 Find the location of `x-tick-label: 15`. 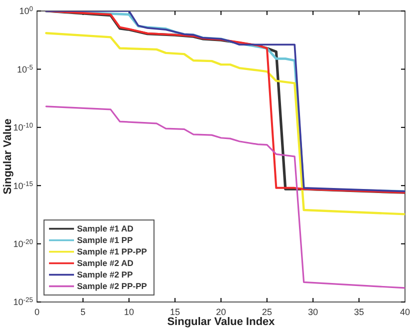

x-tick-label: 15 is located at coordinates (175, 311).